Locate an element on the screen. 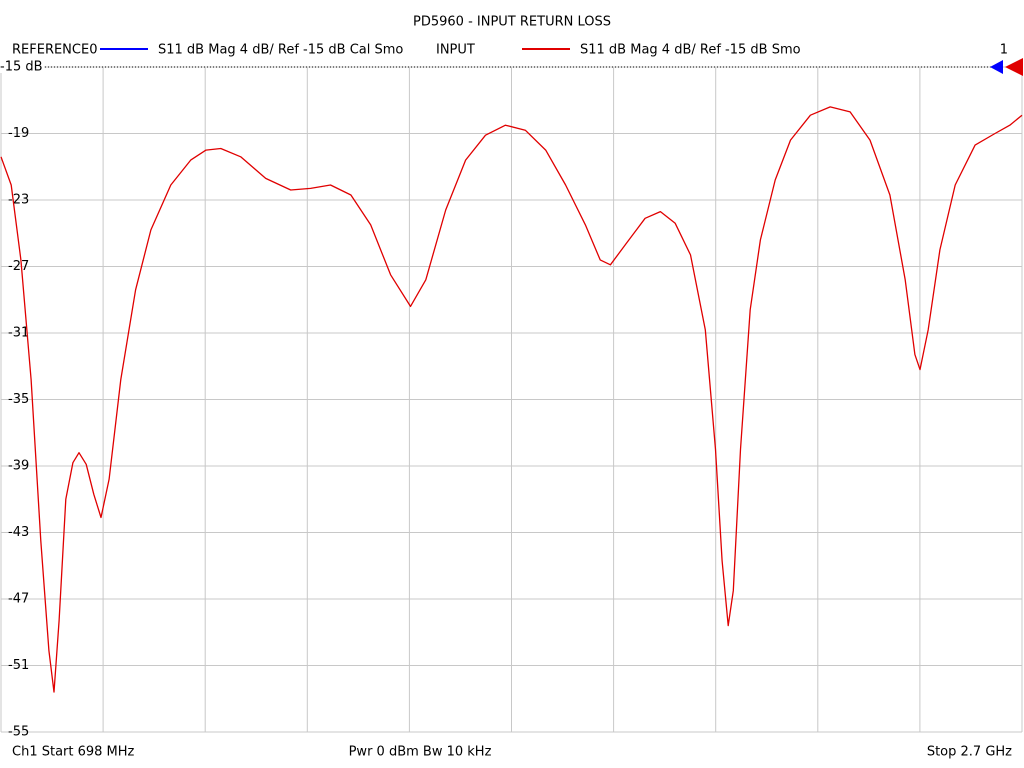 The height and width of the screenshot is (768, 1024). footer-start: Ch1 Start 698 MHz is located at coordinates (73, 752).